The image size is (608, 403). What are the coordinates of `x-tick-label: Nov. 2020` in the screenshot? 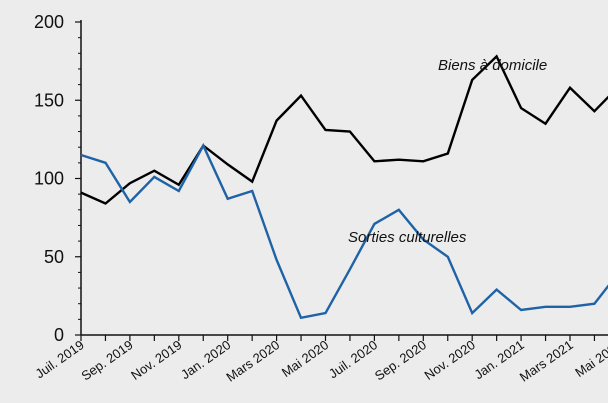 It's located at (450, 360).